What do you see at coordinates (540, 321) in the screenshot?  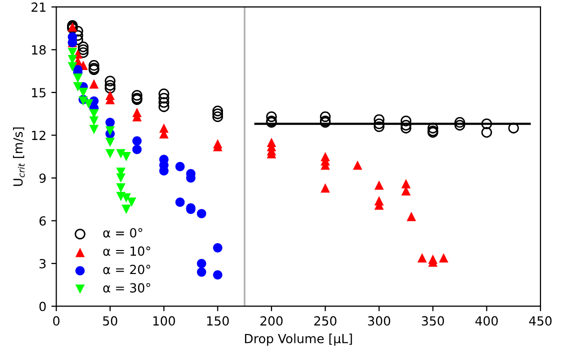 I see `x-tick-label: 450` at bounding box center [540, 321].